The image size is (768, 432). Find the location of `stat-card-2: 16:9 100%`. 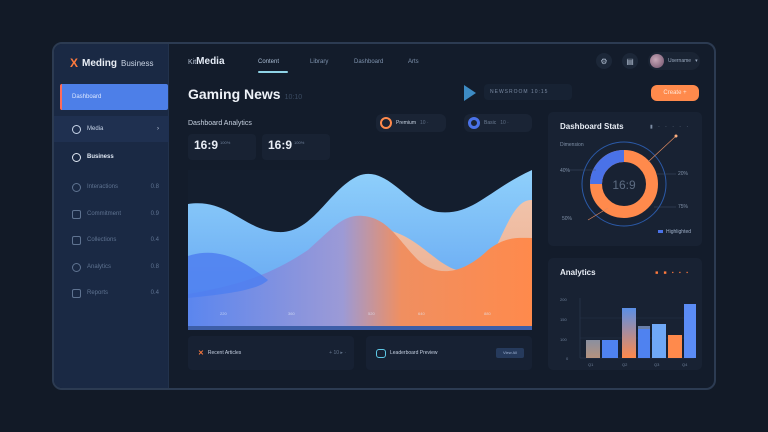

stat-card-2: 16:9 100% is located at coordinates (296, 147).